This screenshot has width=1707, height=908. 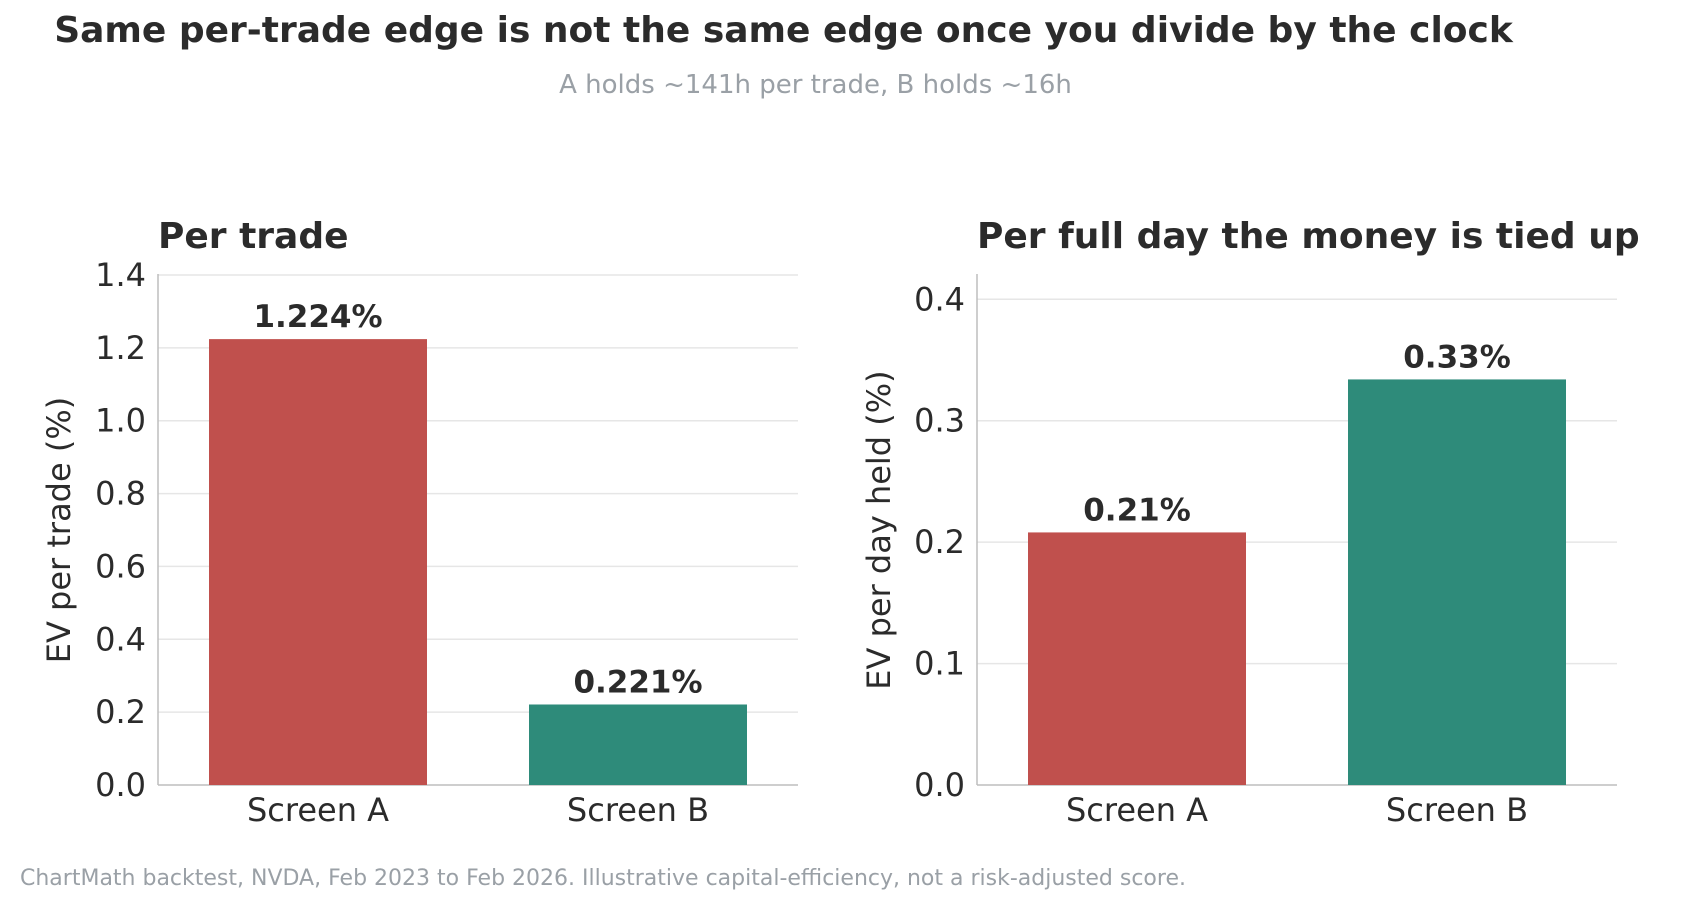 I want to click on panel2-data-label: 0.21%, so click(x=1137, y=510).